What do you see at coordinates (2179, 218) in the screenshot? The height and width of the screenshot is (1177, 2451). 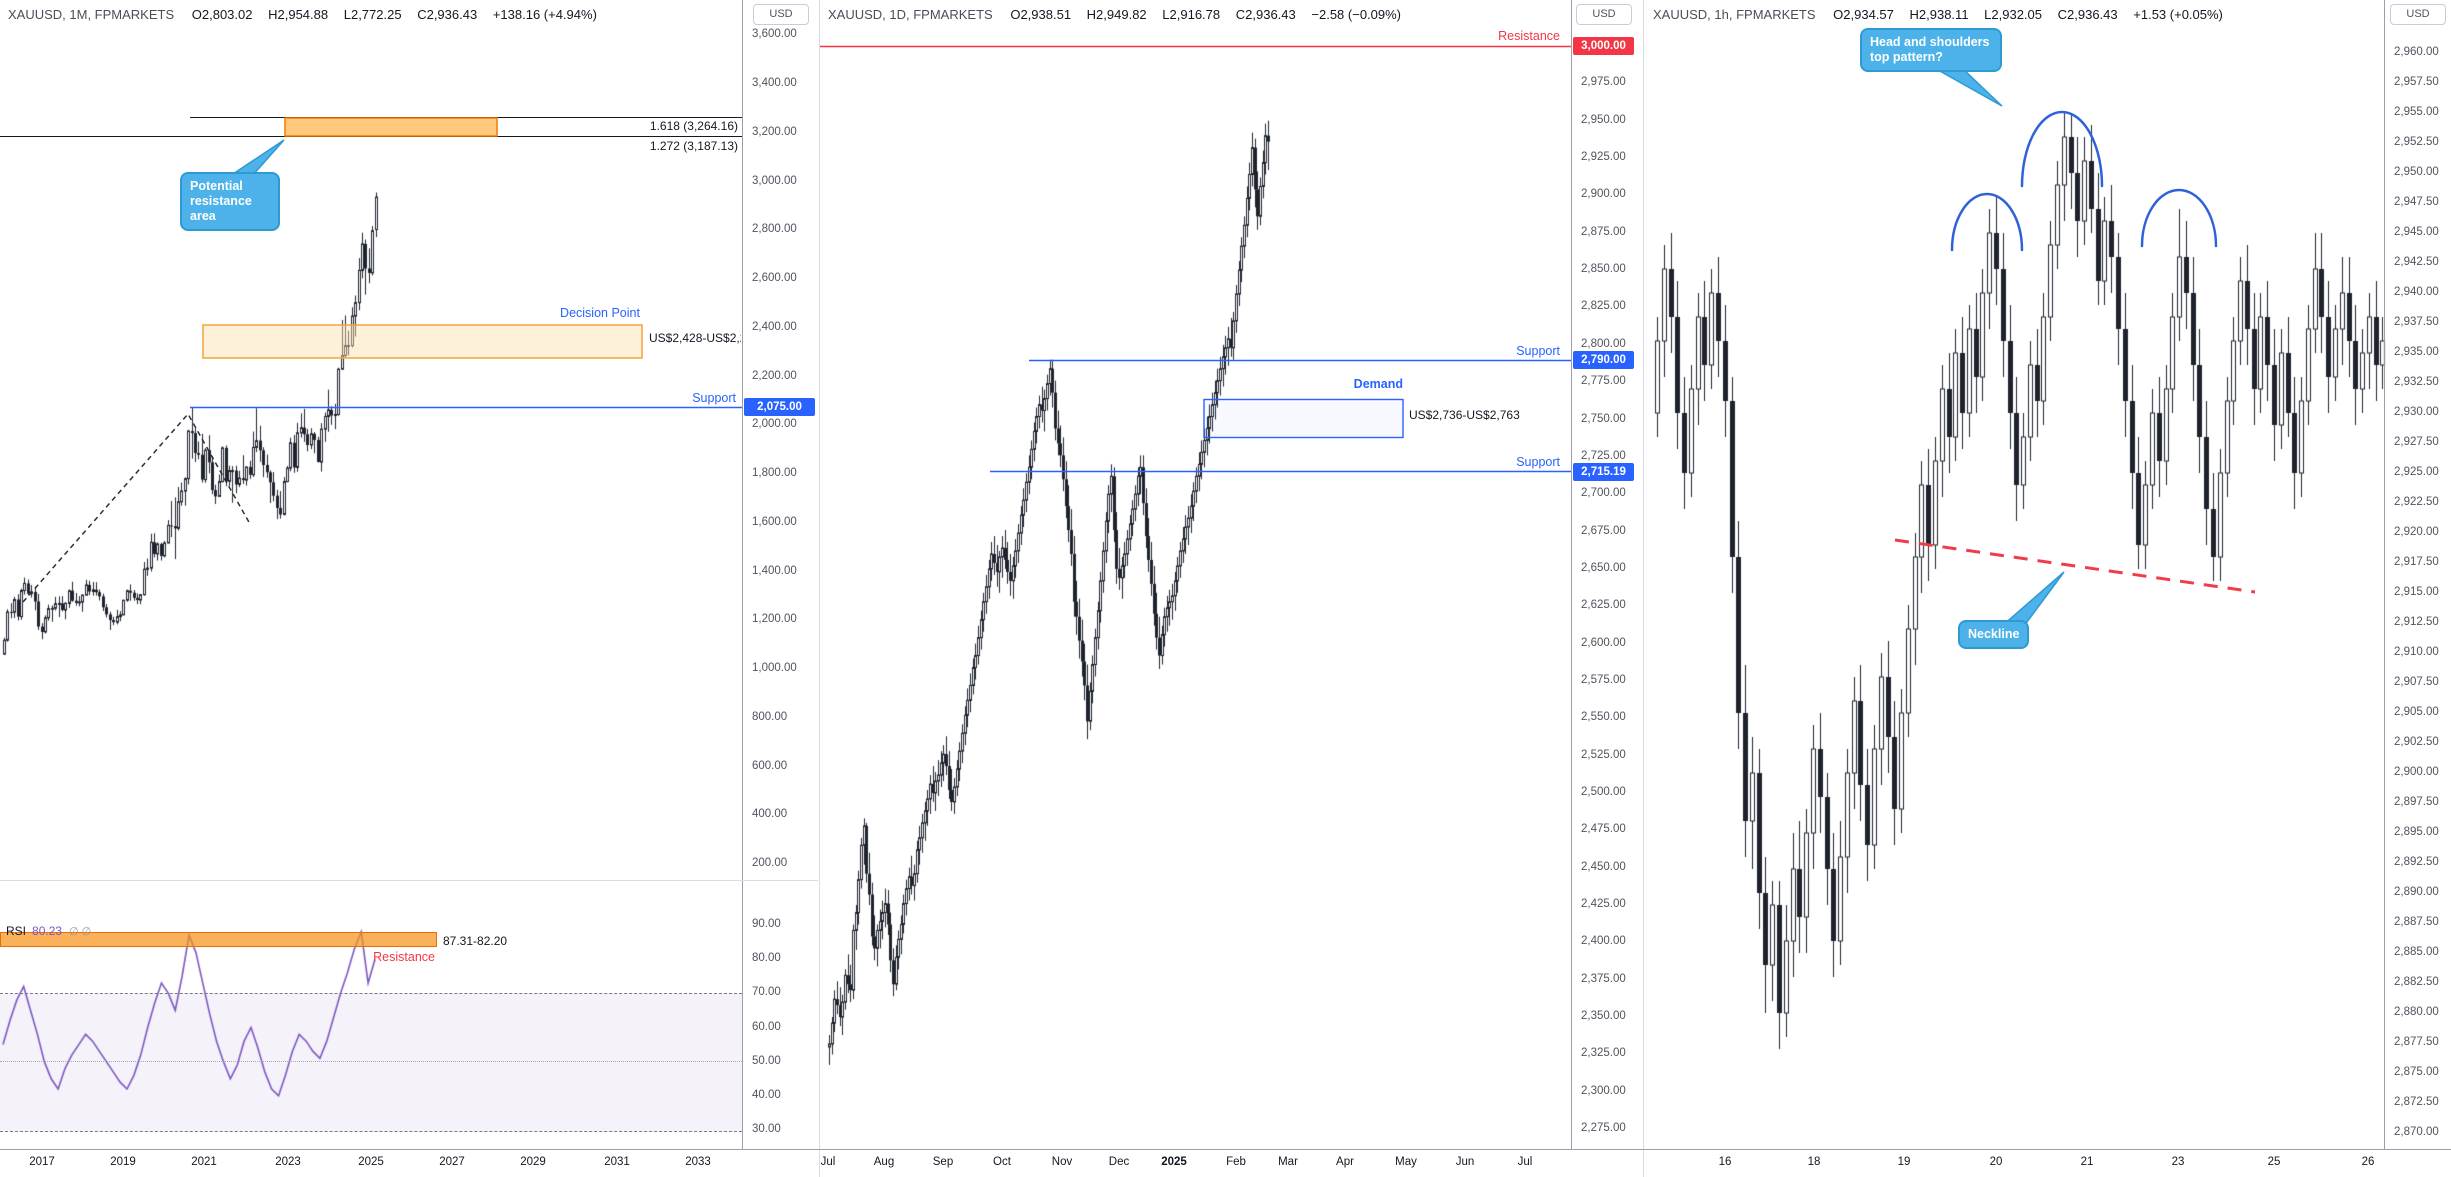 I see `right-shoulder-arc` at bounding box center [2179, 218].